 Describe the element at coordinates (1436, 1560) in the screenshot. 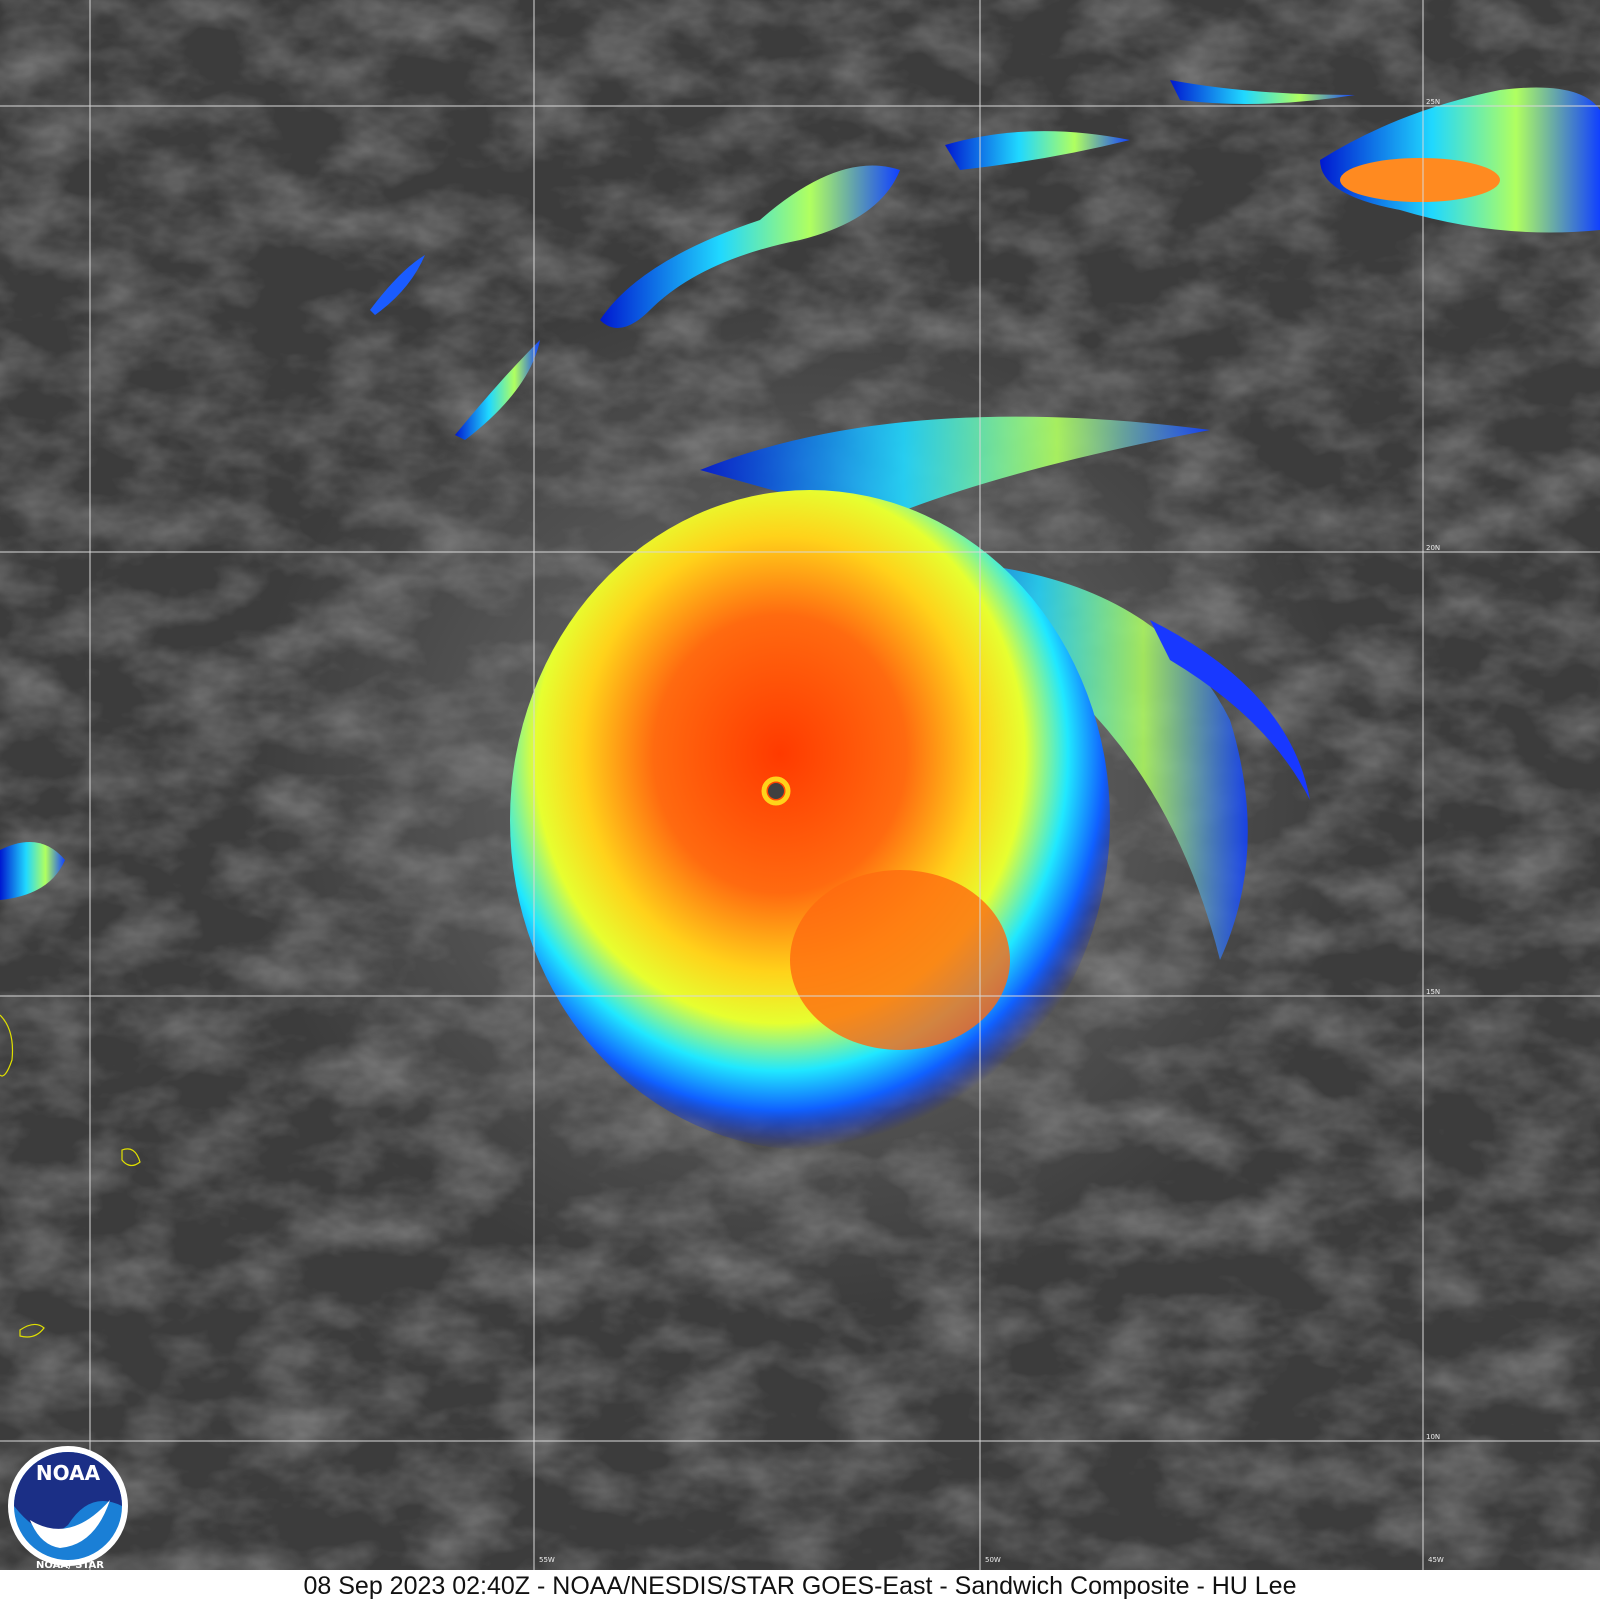

I see `longitude-label: 45W` at that location.